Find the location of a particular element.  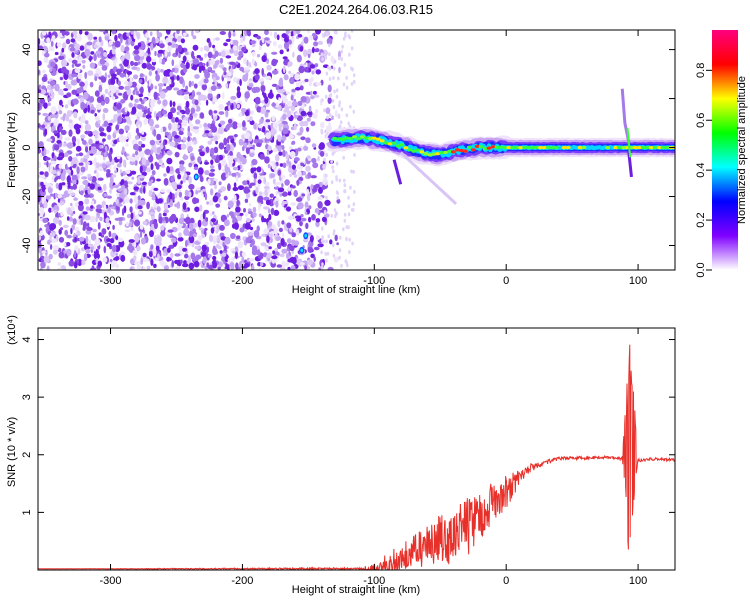

y-tick-label: -40 is located at coordinates (27, 246).